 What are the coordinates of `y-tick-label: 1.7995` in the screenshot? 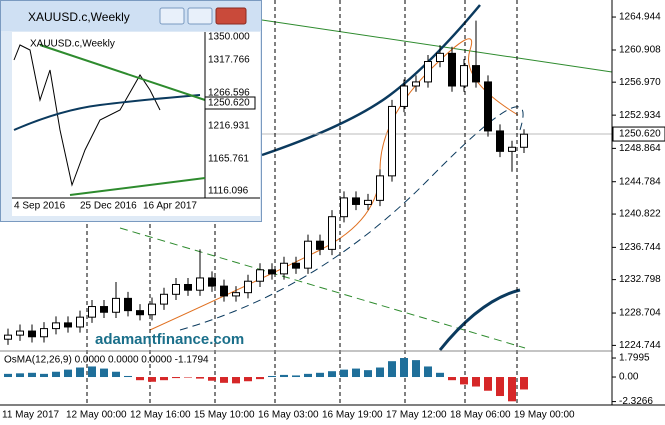 It's located at (634, 358).